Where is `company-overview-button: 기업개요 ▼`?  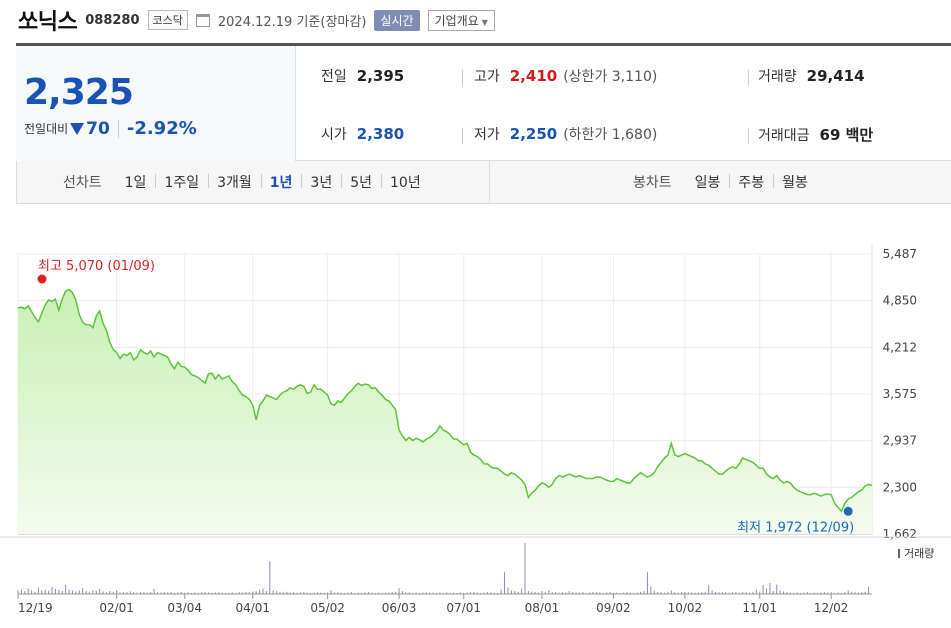 company-overview-button: 기업개요 ▼ is located at coordinates (461, 20).